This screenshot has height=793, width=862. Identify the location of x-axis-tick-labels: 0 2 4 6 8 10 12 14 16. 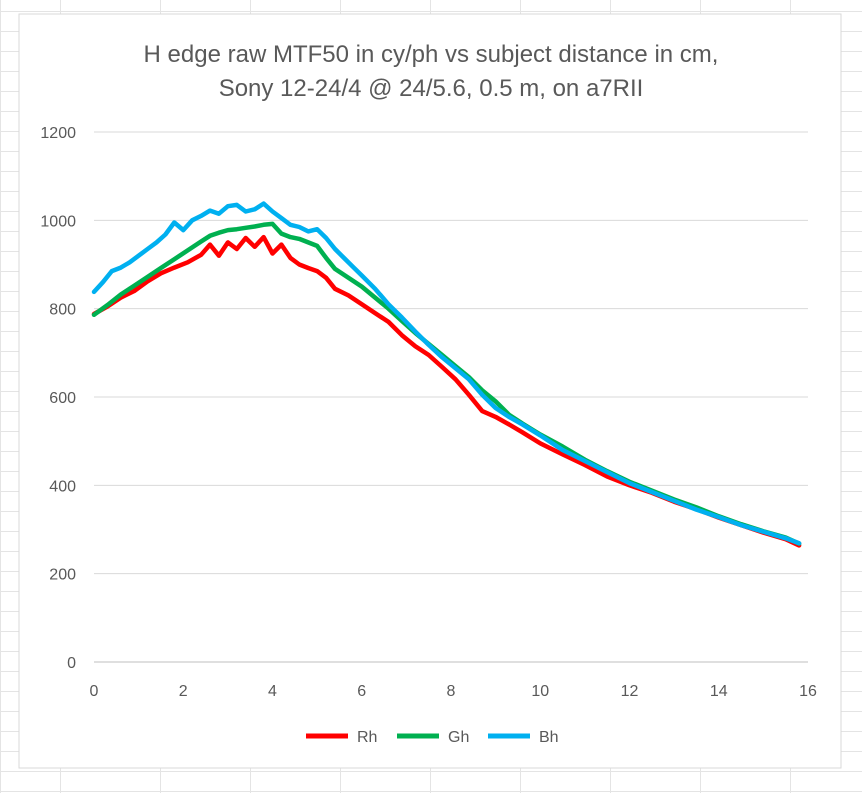
(453, 691).